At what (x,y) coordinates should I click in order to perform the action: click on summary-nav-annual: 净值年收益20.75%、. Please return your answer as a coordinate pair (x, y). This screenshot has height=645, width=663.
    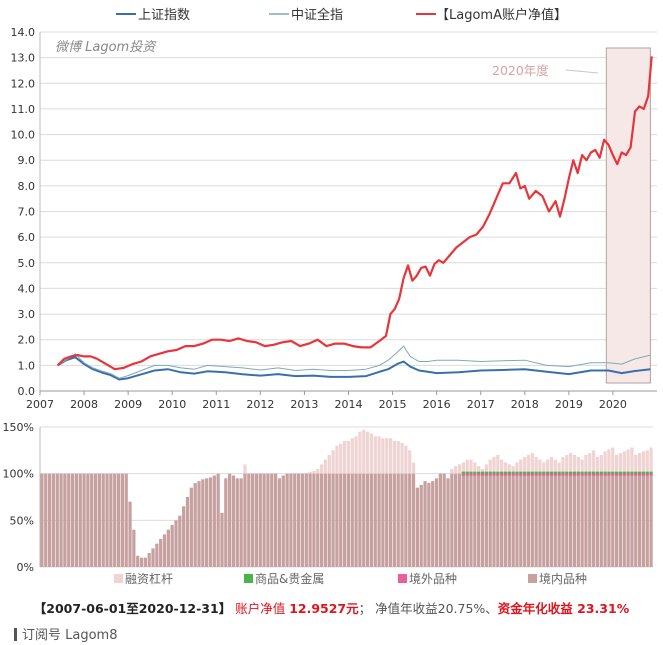
    Looking at the image, I should click on (436, 608).